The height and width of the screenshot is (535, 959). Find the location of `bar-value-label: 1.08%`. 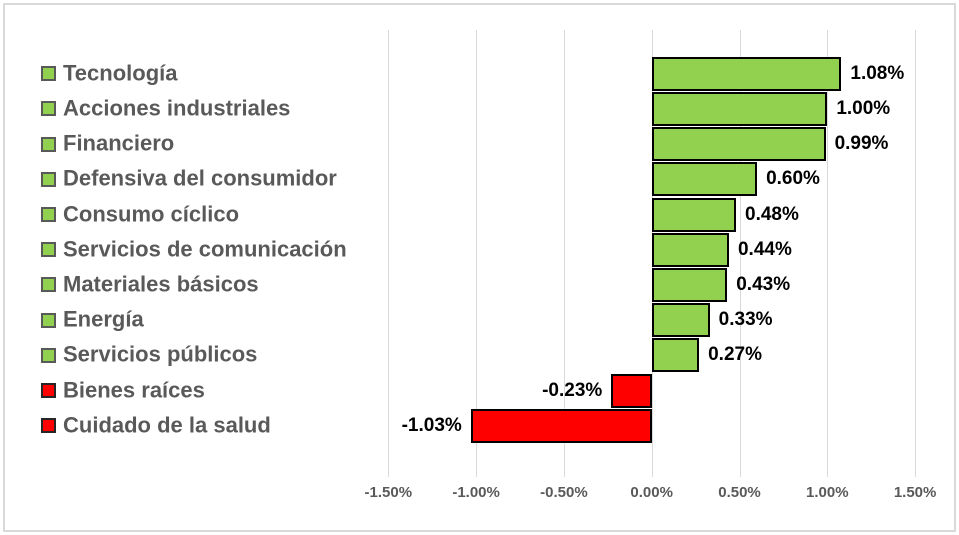

bar-value-label: 1.08% is located at coordinates (877, 73).